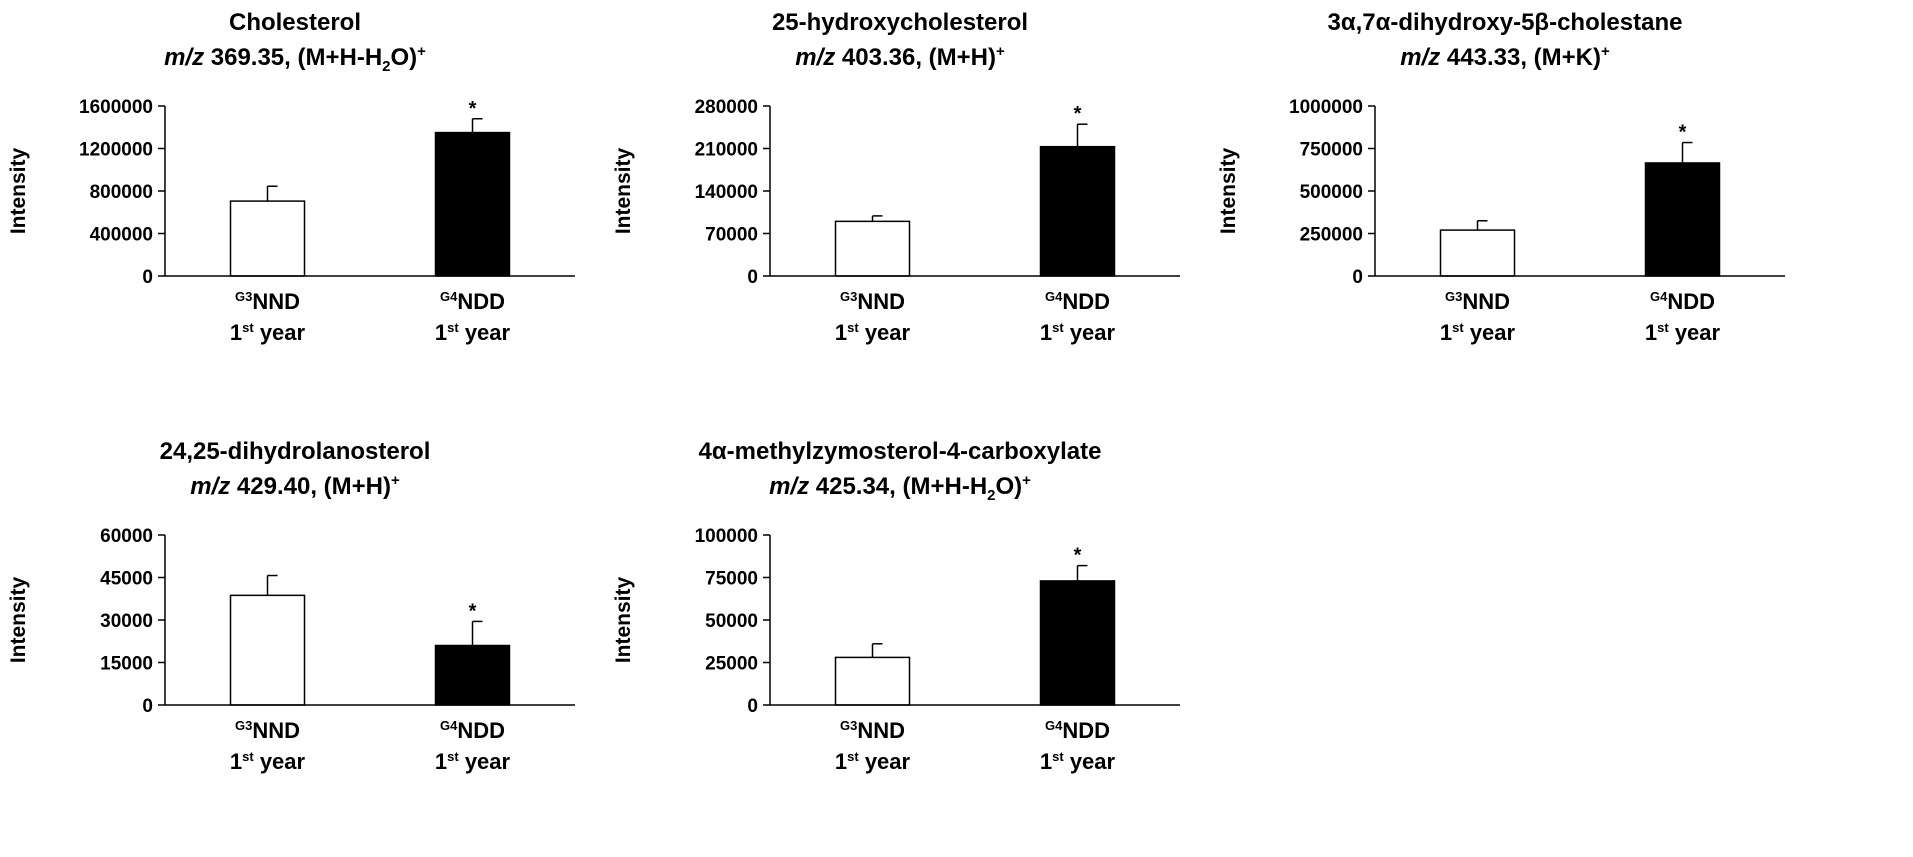 Image resolution: width=1913 pixels, height=857 pixels. What do you see at coordinates (731, 621) in the screenshot?
I see `y-tick-label: 50000` at bounding box center [731, 621].